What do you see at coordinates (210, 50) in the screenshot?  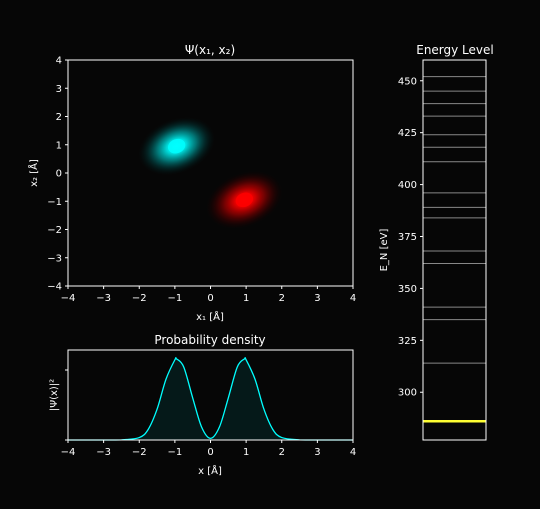 I see `wavefunction-title: Ψ(x₁, x₂)` at bounding box center [210, 50].